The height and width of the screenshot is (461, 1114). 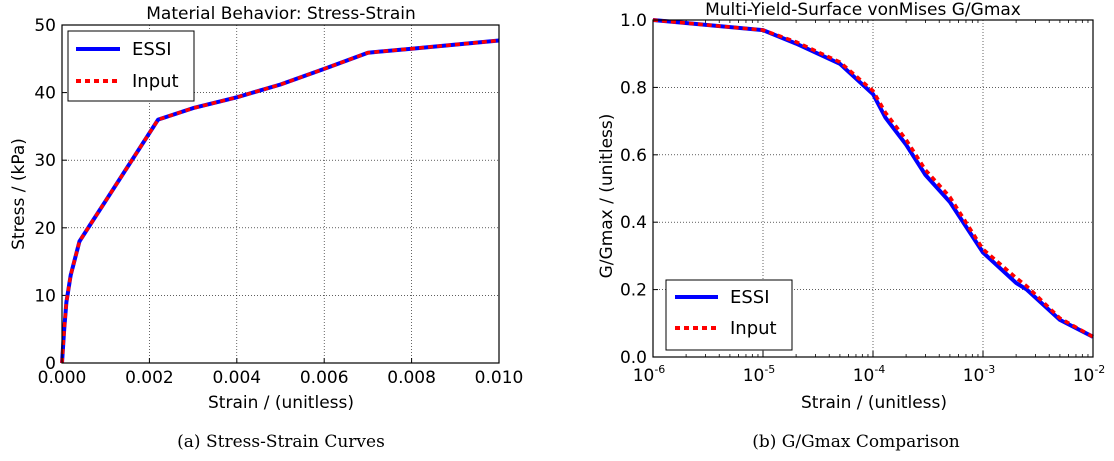 What do you see at coordinates (149, 378) in the screenshot?
I see `x-tick-label: 0.002` at bounding box center [149, 378].